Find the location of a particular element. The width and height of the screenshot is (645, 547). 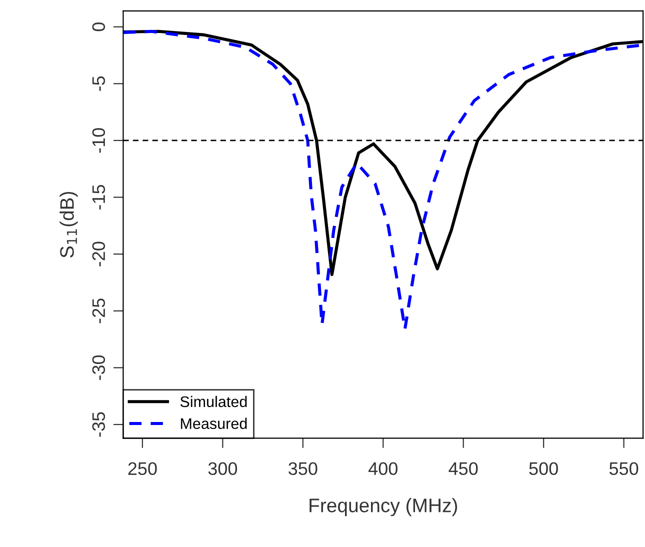

x-tick-label: 250 is located at coordinates (142, 469).